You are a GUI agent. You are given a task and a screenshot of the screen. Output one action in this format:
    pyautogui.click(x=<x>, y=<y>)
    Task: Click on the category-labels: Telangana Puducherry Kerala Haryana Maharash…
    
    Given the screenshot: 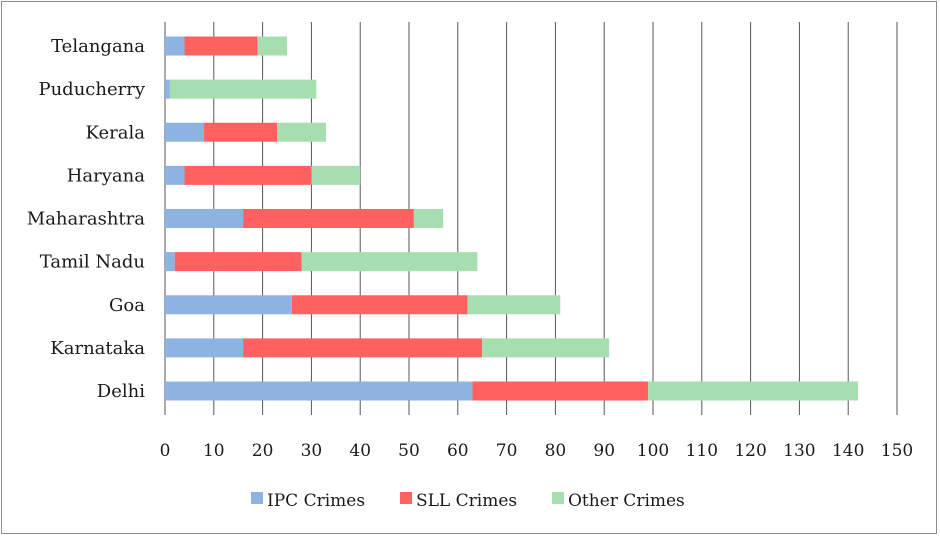 What is the action you would take?
    pyautogui.click(x=86, y=219)
    